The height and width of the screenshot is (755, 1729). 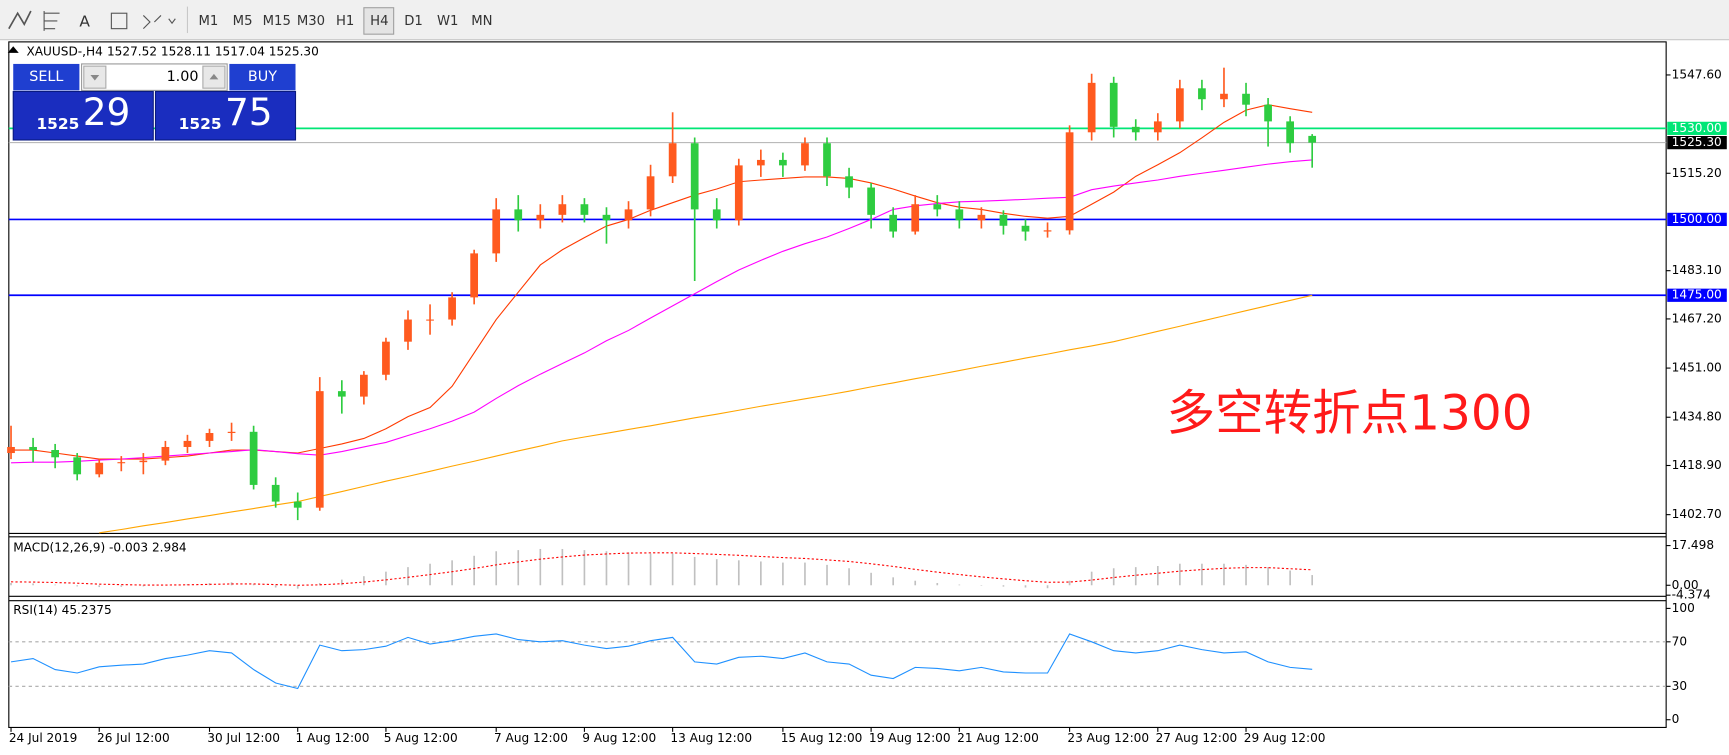 What do you see at coordinates (421, 738) in the screenshot?
I see `x-tick-label: 5 Aug 12:00` at bounding box center [421, 738].